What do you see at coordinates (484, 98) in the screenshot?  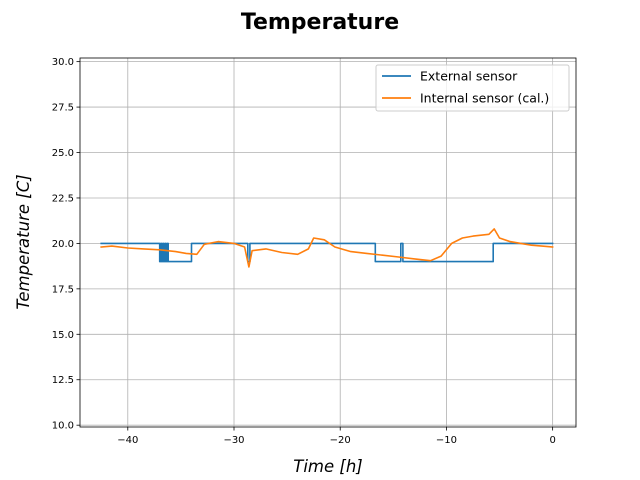 I see `legend-entry: Internal sensor (cal.)` at bounding box center [484, 98].